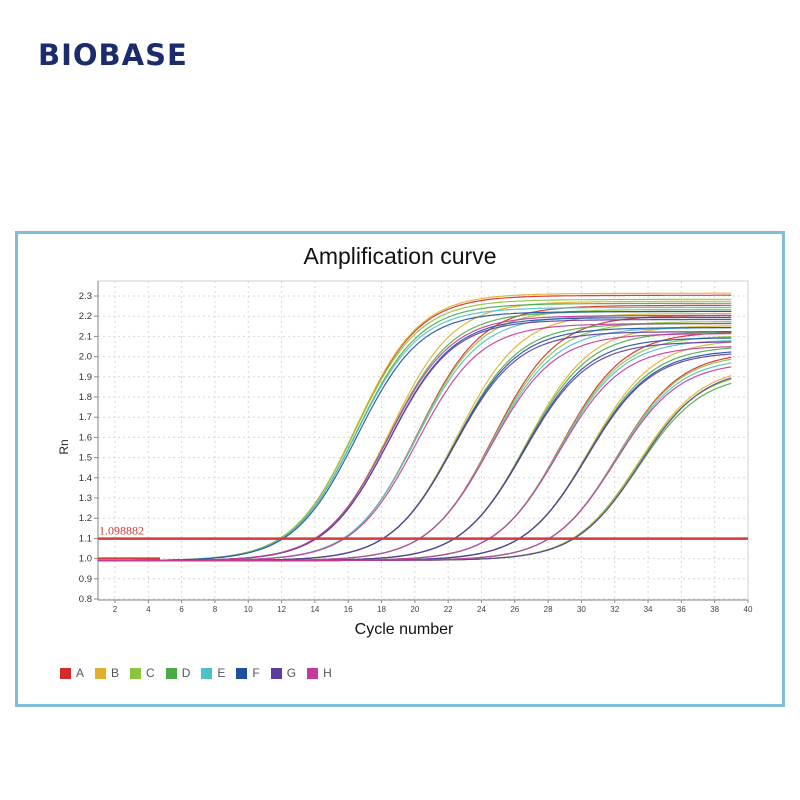 This screenshot has width=800, height=800. What do you see at coordinates (648, 609) in the screenshot?
I see `x-tick-label: 34` at bounding box center [648, 609].